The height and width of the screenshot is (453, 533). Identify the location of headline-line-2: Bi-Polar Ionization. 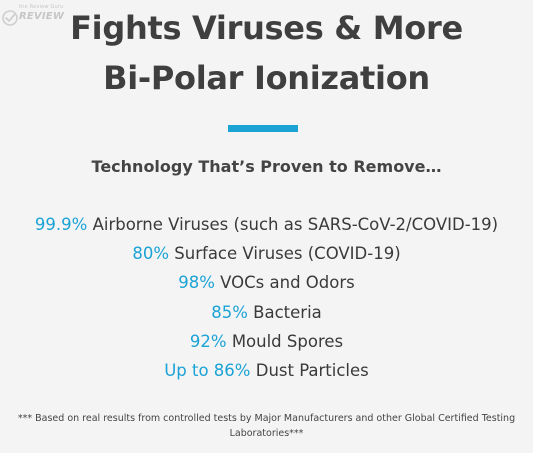
(266, 78).